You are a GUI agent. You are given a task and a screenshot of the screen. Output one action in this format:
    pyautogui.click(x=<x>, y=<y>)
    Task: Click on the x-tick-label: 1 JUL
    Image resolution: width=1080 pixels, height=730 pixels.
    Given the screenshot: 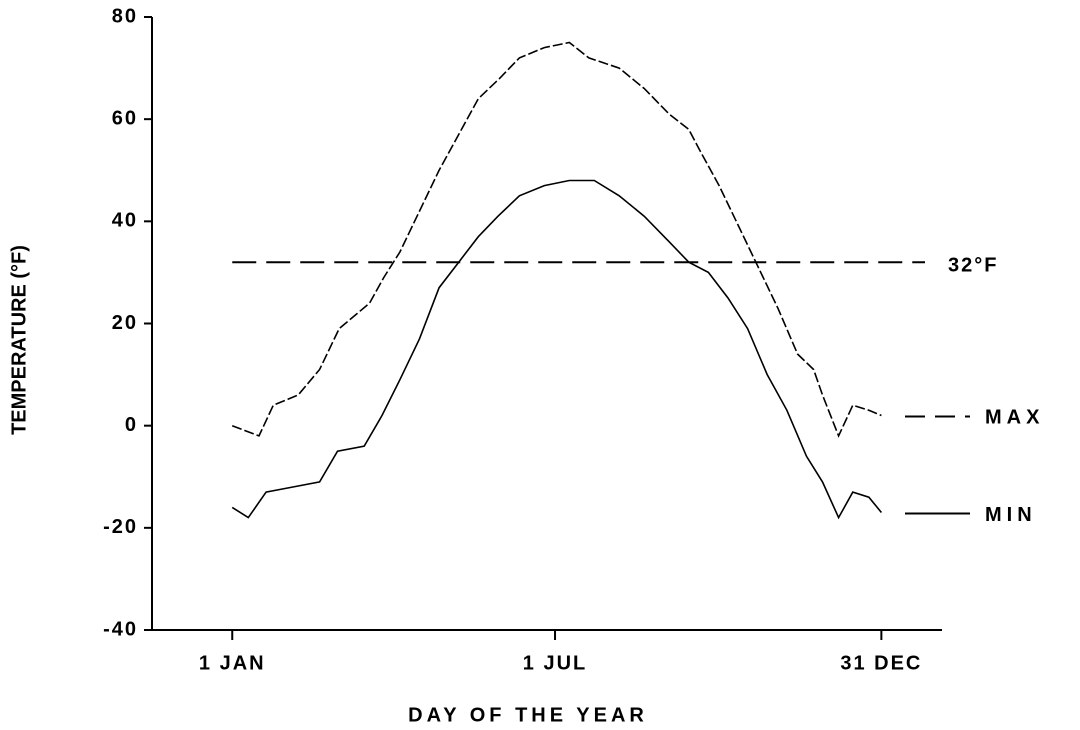 What is the action you would take?
    pyautogui.click(x=555, y=663)
    